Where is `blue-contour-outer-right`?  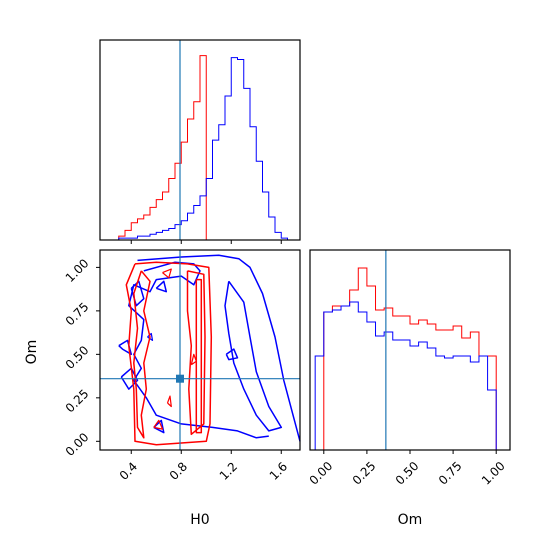 blue-contour-outer-right is located at coordinates (219, 348).